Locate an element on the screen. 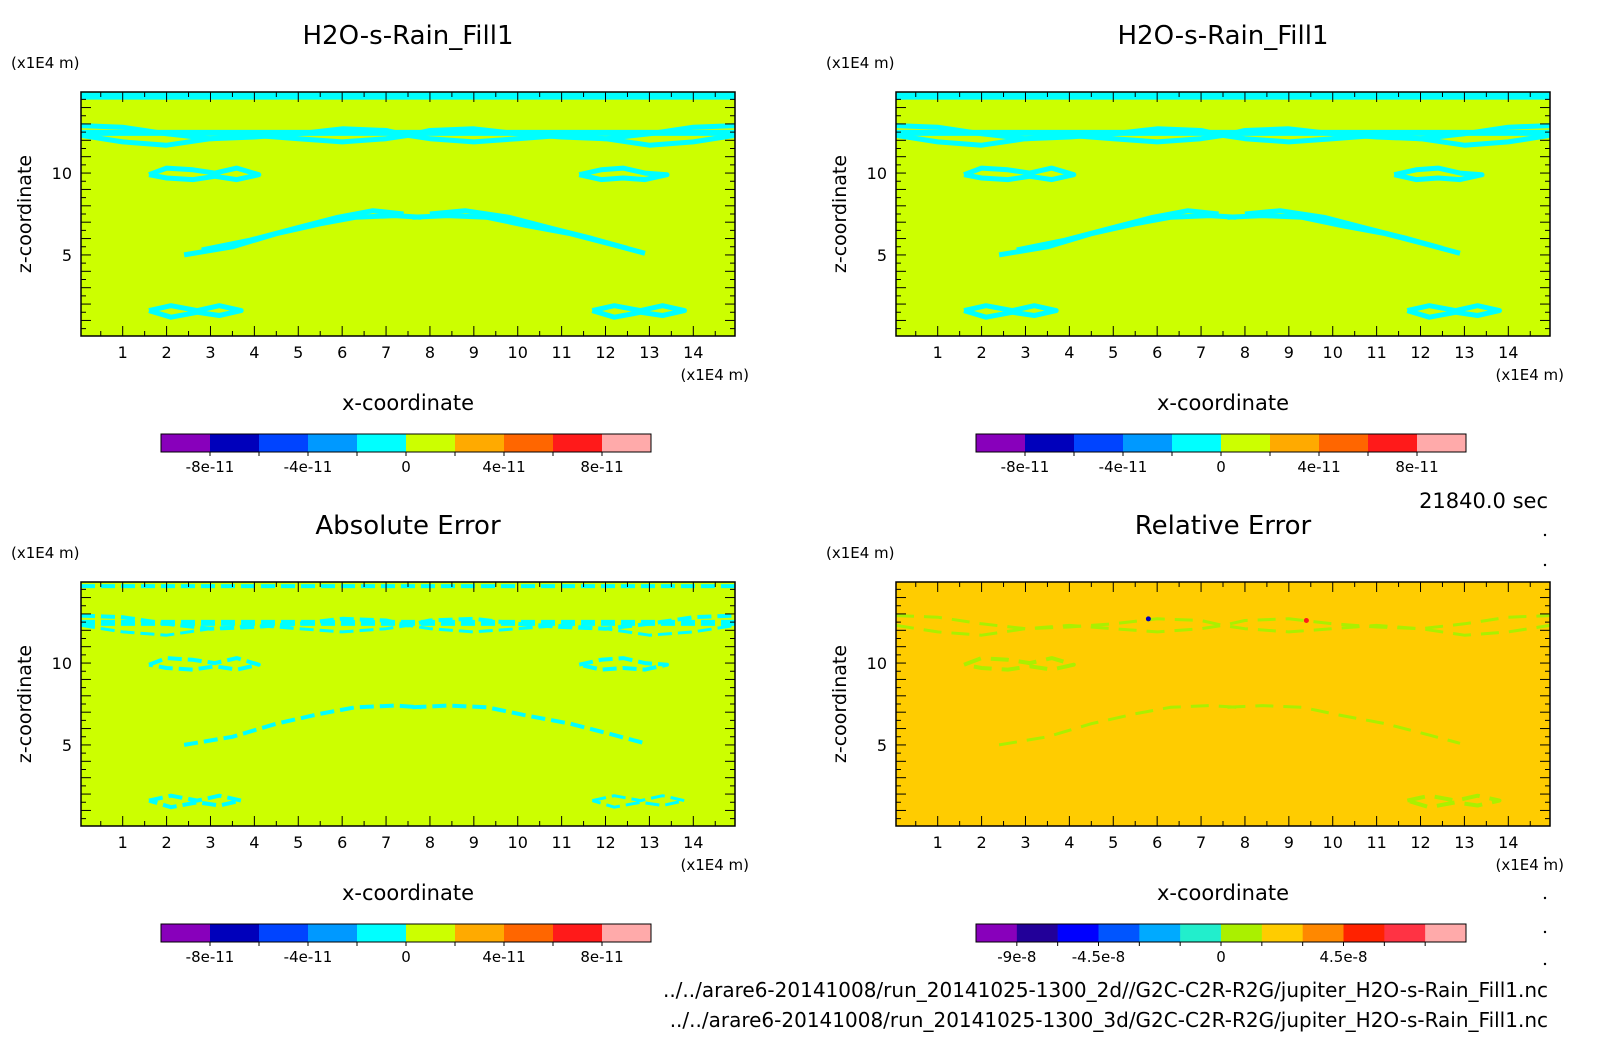 The image size is (1604, 1058). colorbar-label: -9e-8 is located at coordinates (1016, 957).